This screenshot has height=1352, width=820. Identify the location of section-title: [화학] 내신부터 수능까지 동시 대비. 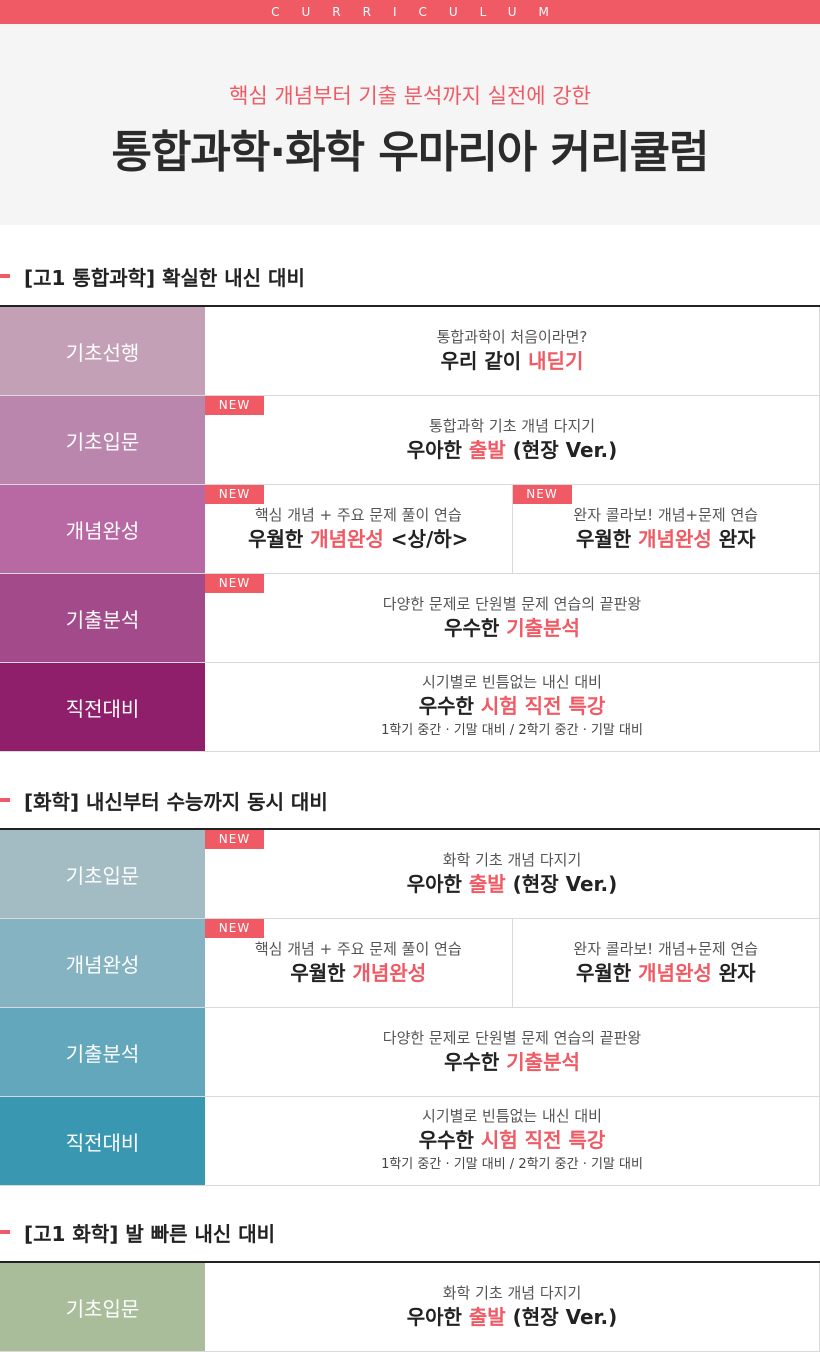
(410, 799).